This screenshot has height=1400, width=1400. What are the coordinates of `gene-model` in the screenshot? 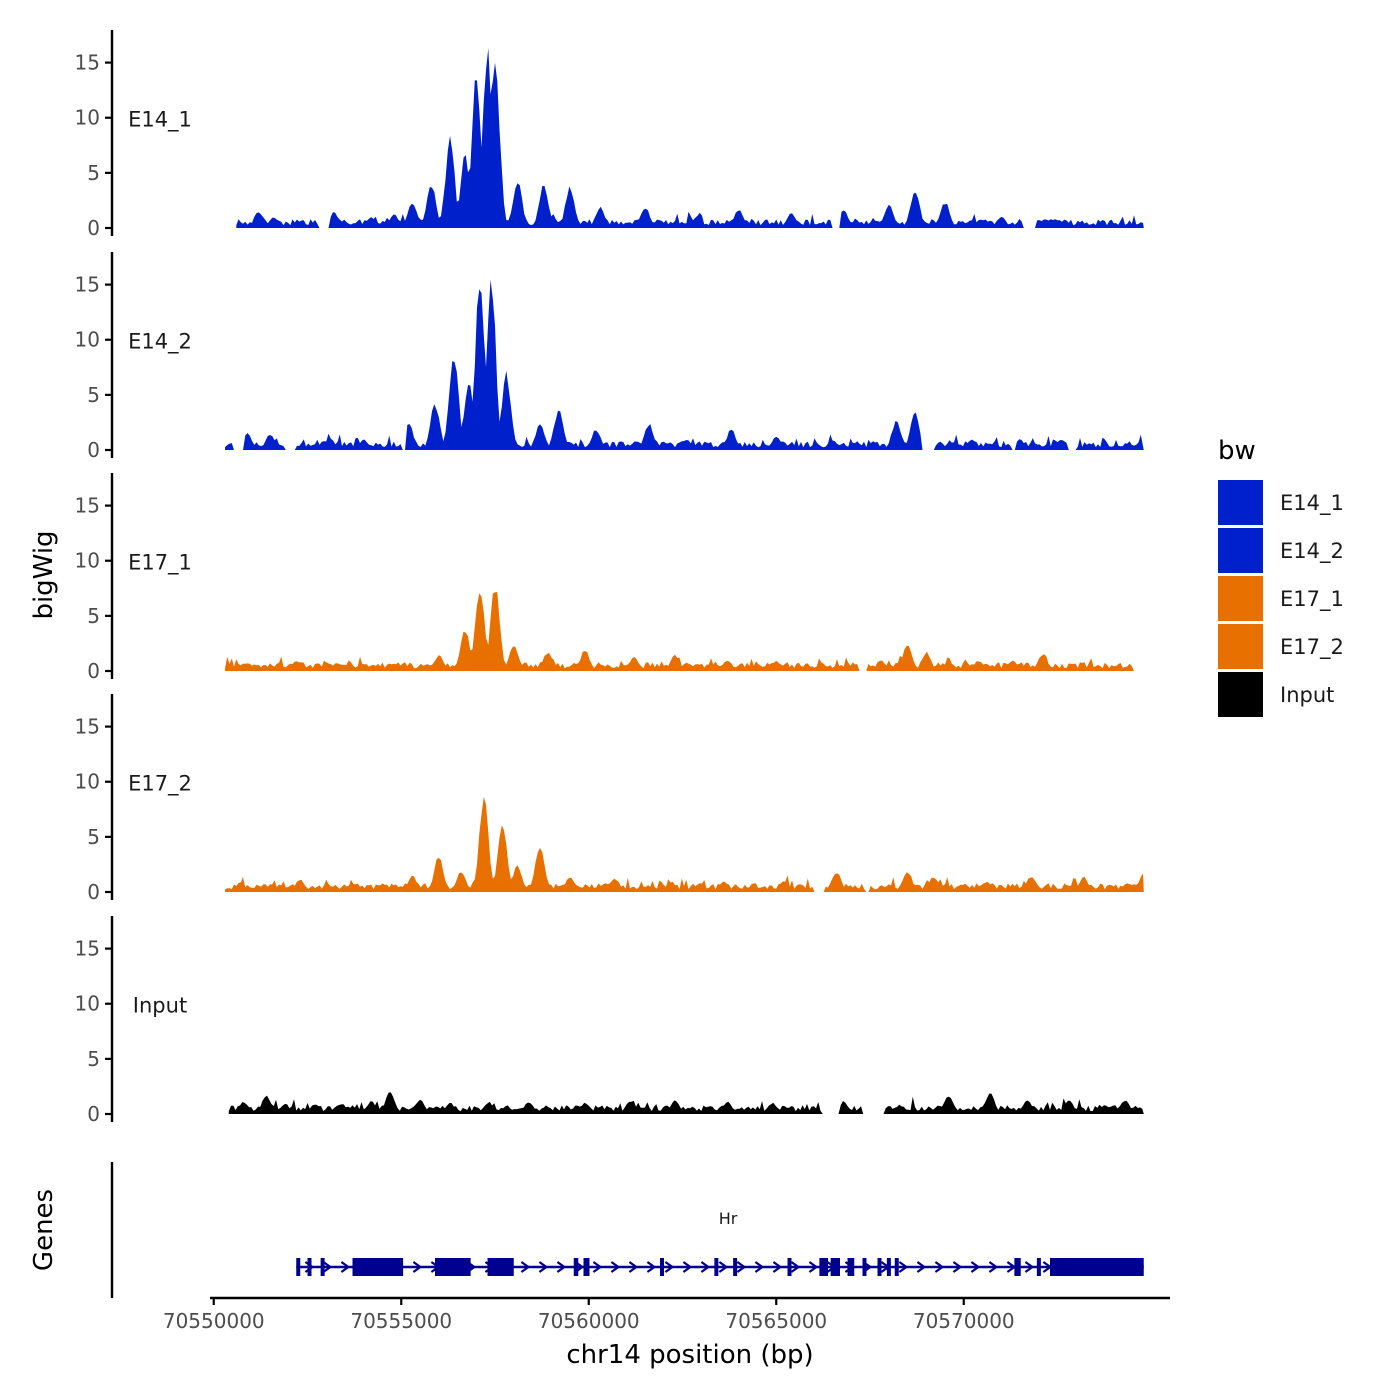 It's located at (720, 1267).